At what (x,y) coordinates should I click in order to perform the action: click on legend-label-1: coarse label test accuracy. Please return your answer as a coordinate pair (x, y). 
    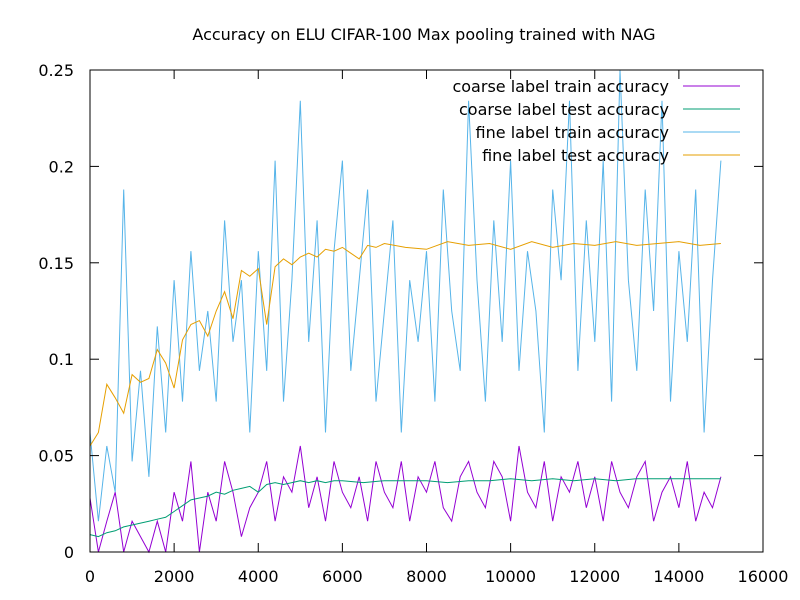
    Looking at the image, I should click on (564, 109).